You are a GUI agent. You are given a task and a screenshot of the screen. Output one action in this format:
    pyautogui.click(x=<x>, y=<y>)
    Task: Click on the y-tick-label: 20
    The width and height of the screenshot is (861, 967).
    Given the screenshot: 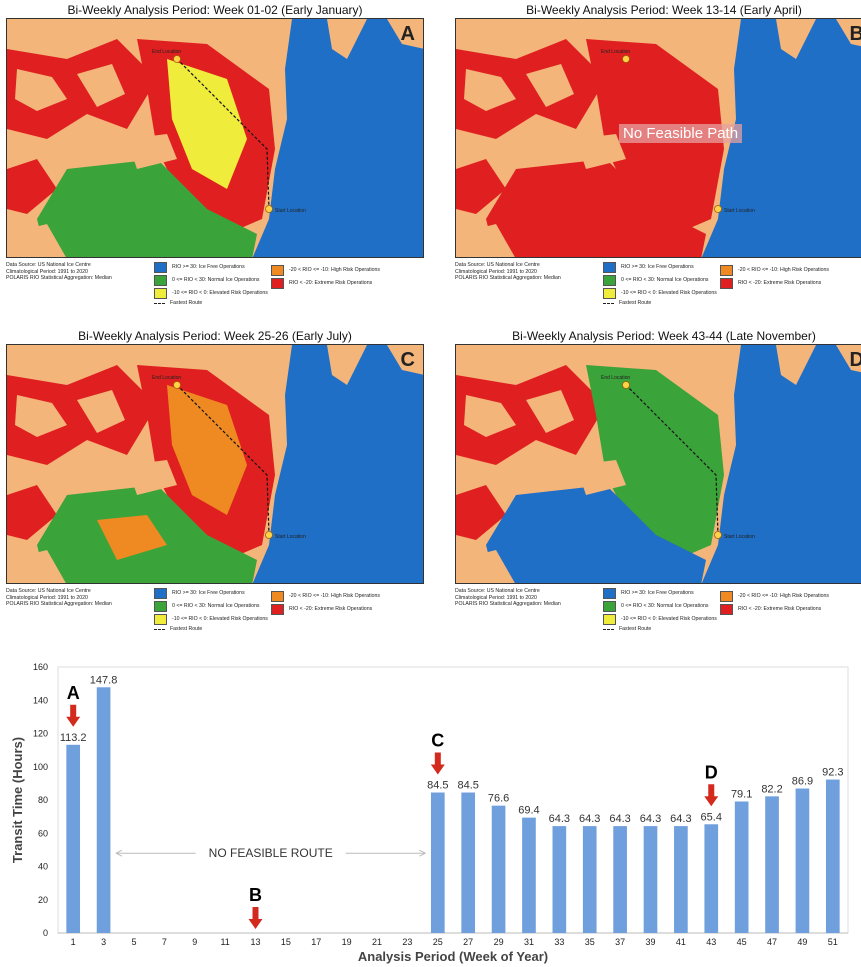 What is the action you would take?
    pyautogui.click(x=43, y=900)
    